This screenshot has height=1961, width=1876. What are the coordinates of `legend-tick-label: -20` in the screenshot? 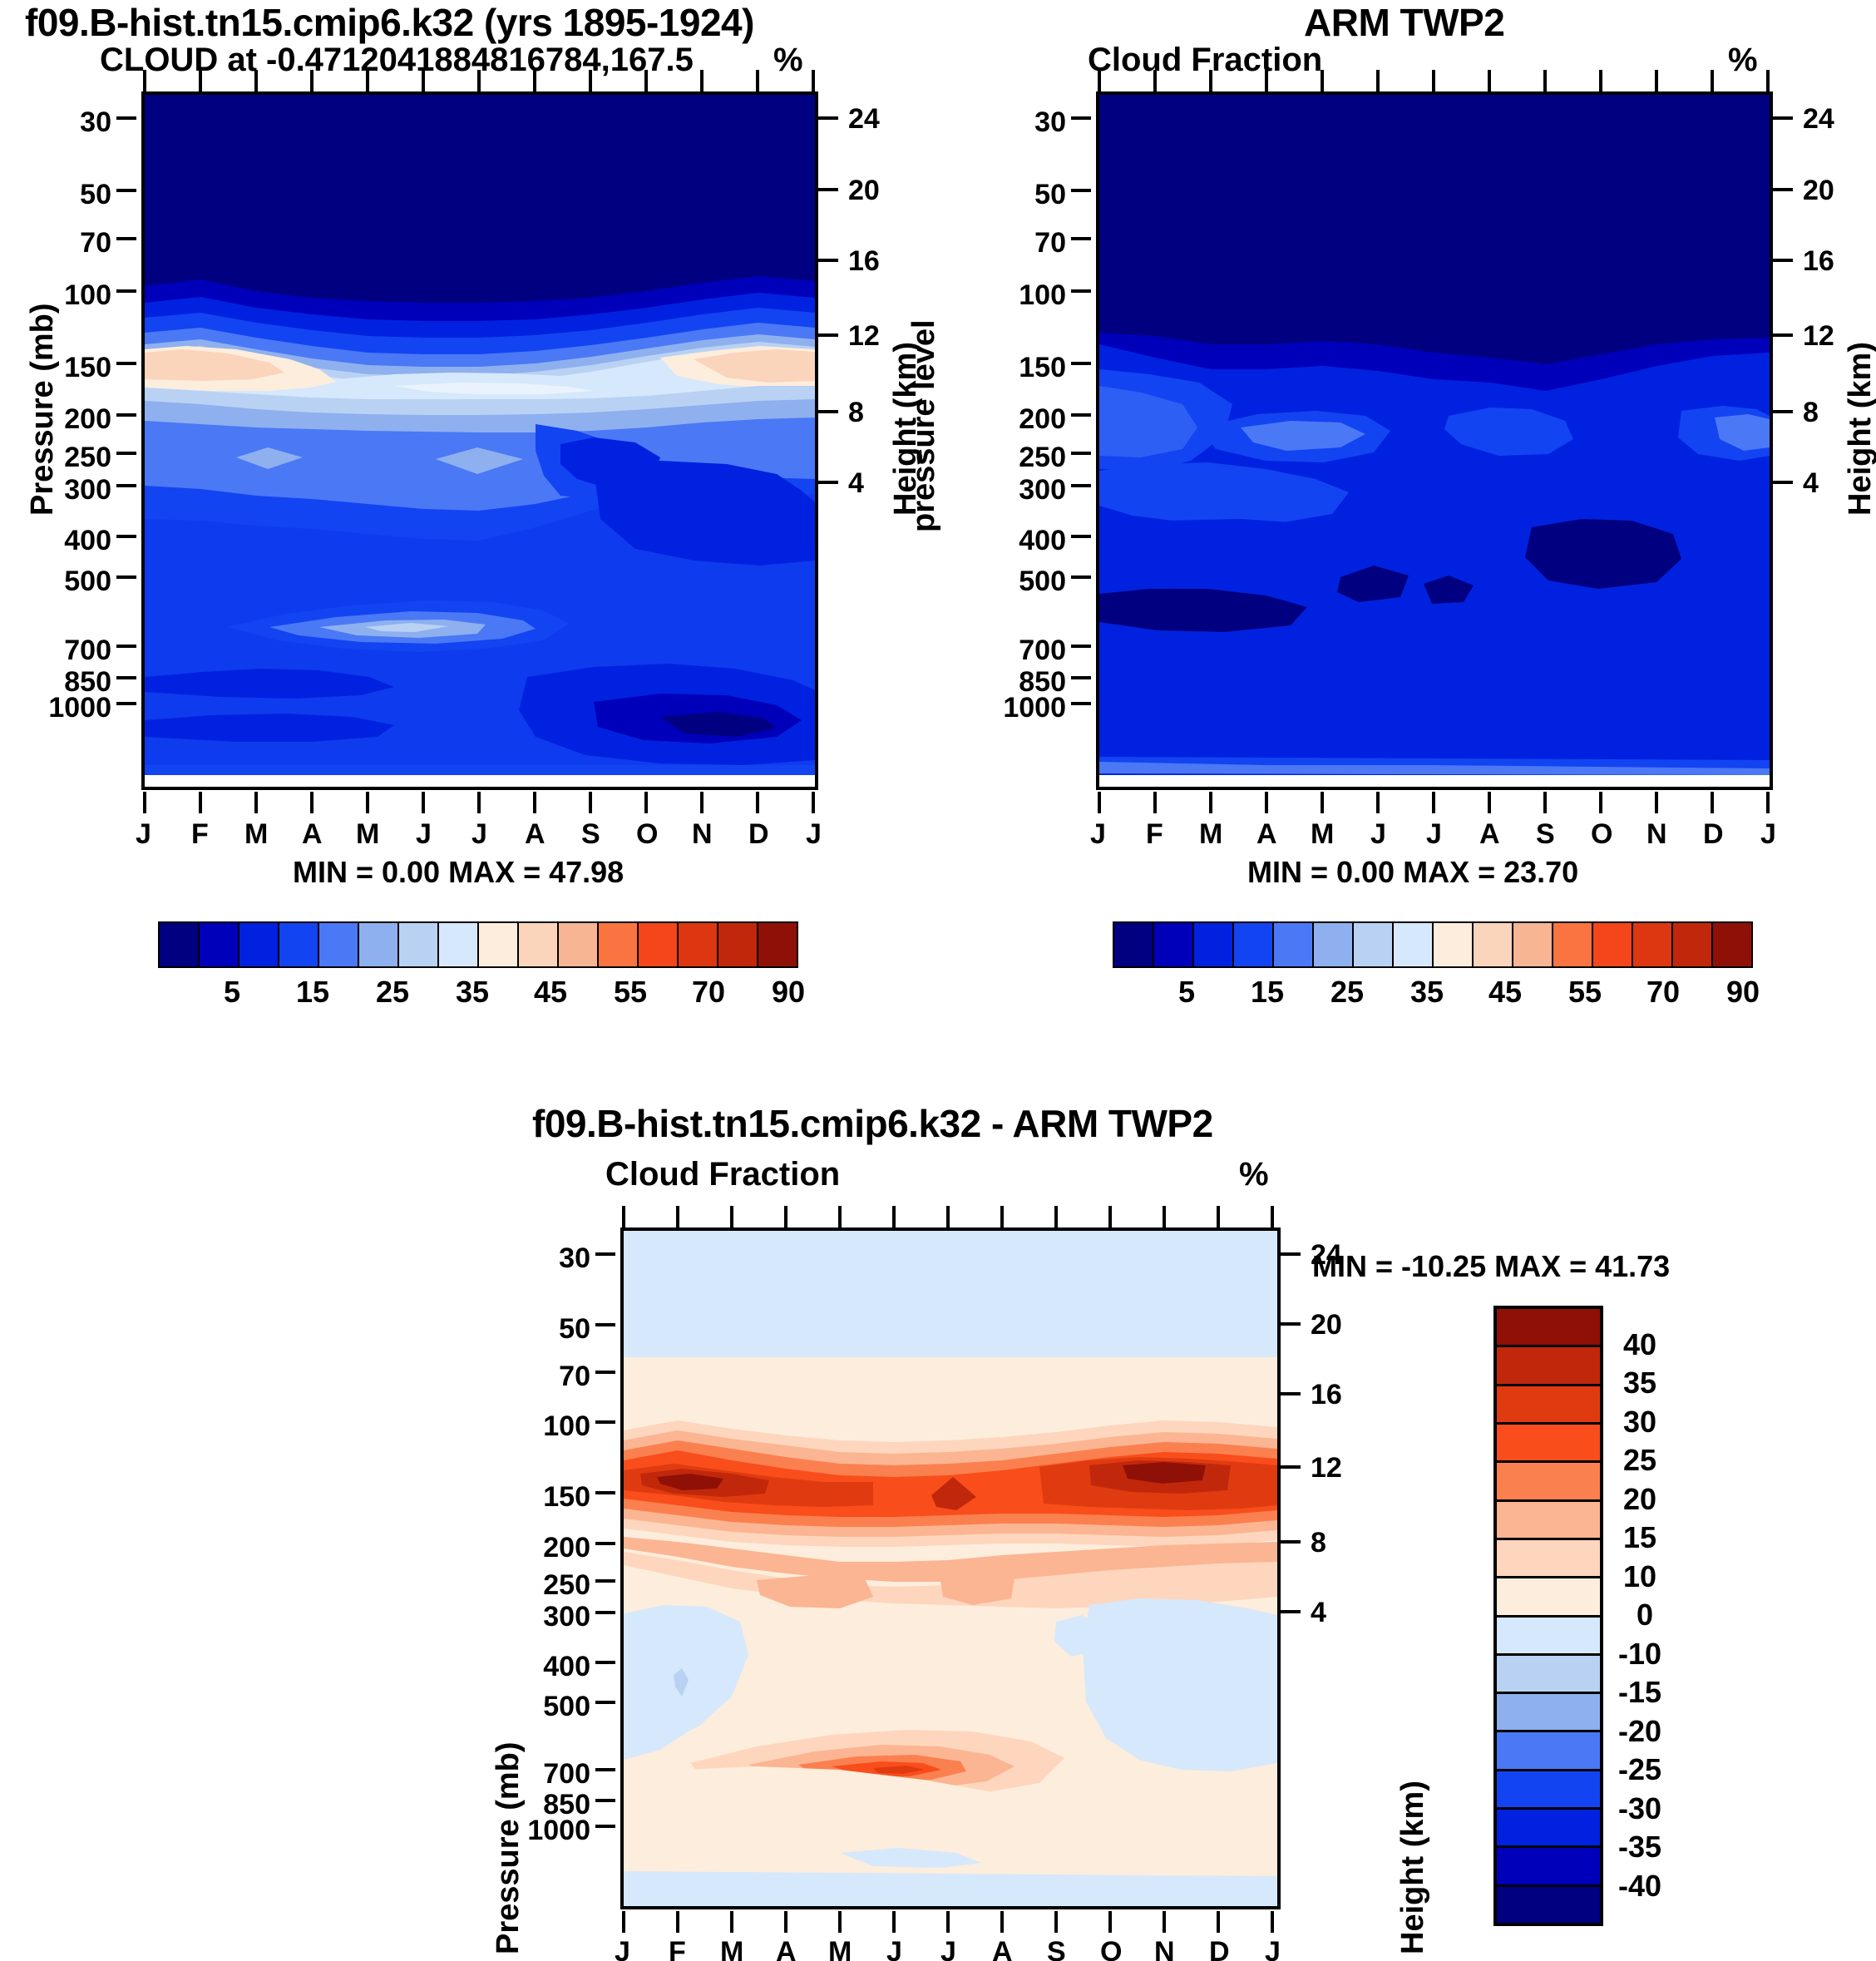 It's located at (1640, 1731).